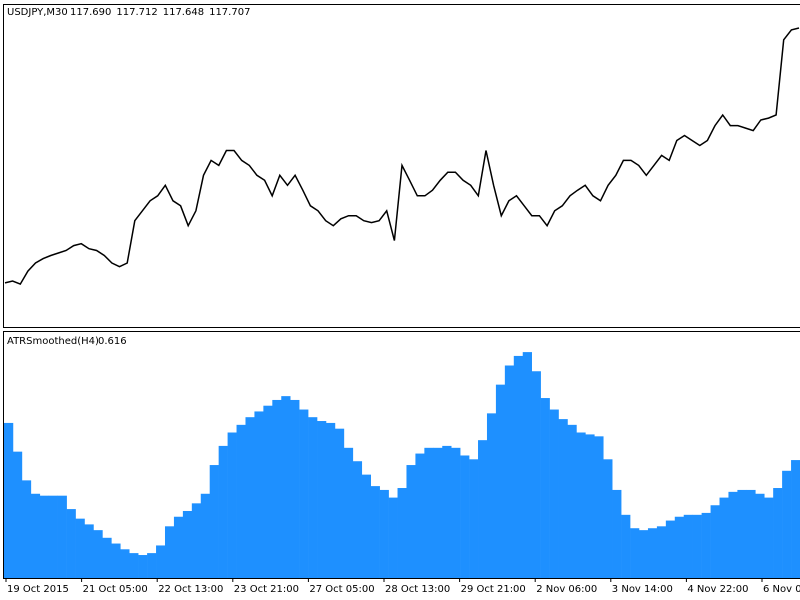  I want to click on quote-value: 117.690, so click(90, 12).